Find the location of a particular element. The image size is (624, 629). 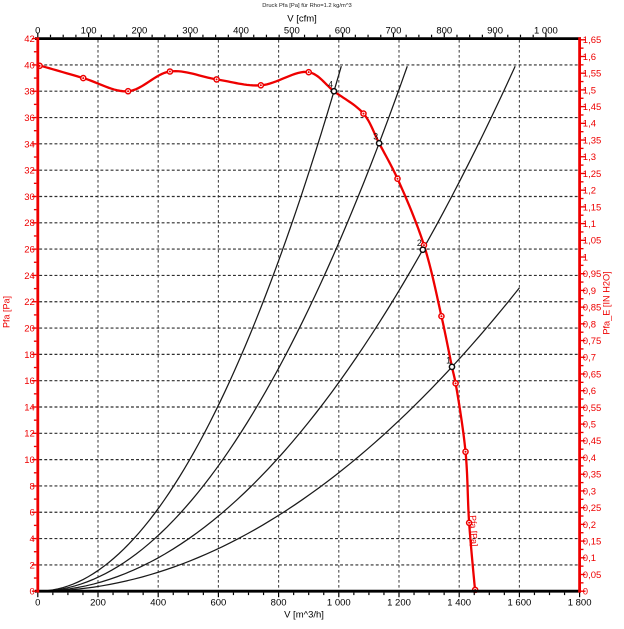

svg-text: 1,4 is located at coordinates (589, 124).